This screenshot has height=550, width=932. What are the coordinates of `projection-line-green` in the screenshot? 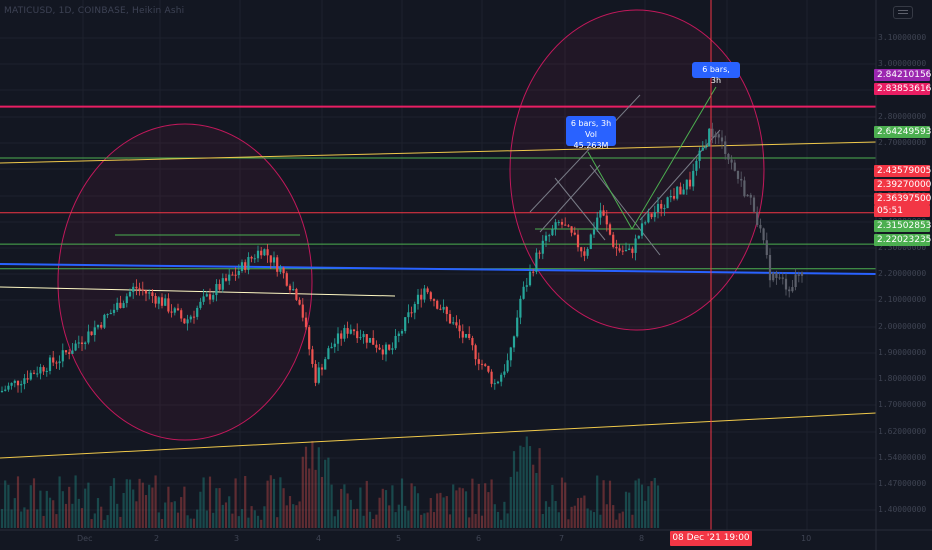 It's located at (674, 158).